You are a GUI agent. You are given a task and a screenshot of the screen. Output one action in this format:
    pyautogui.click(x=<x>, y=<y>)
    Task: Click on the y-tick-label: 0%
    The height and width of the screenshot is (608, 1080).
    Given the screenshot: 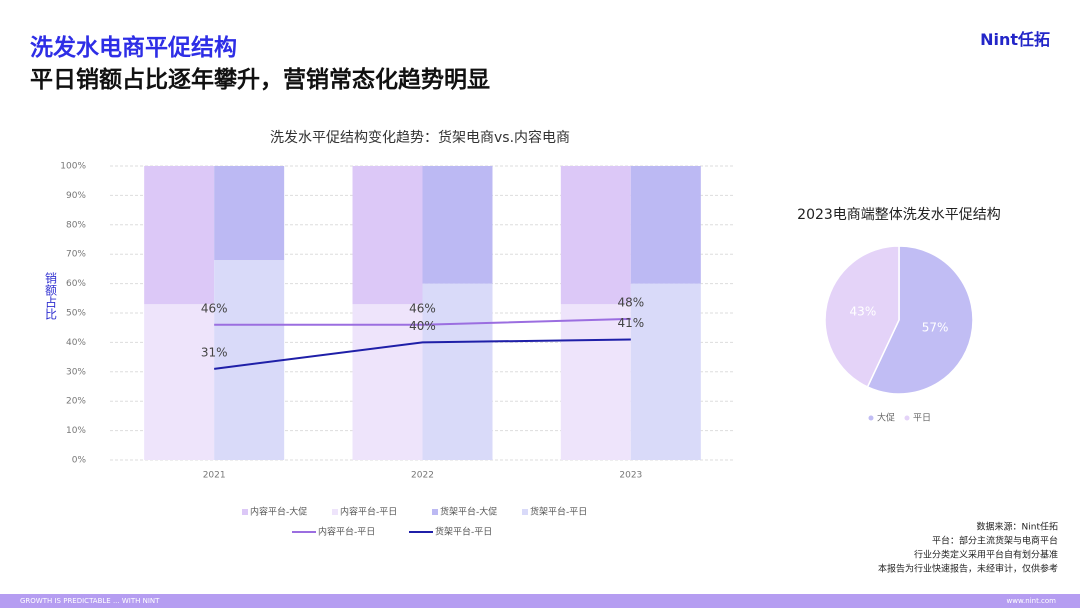 What is the action you would take?
    pyautogui.click(x=79, y=461)
    